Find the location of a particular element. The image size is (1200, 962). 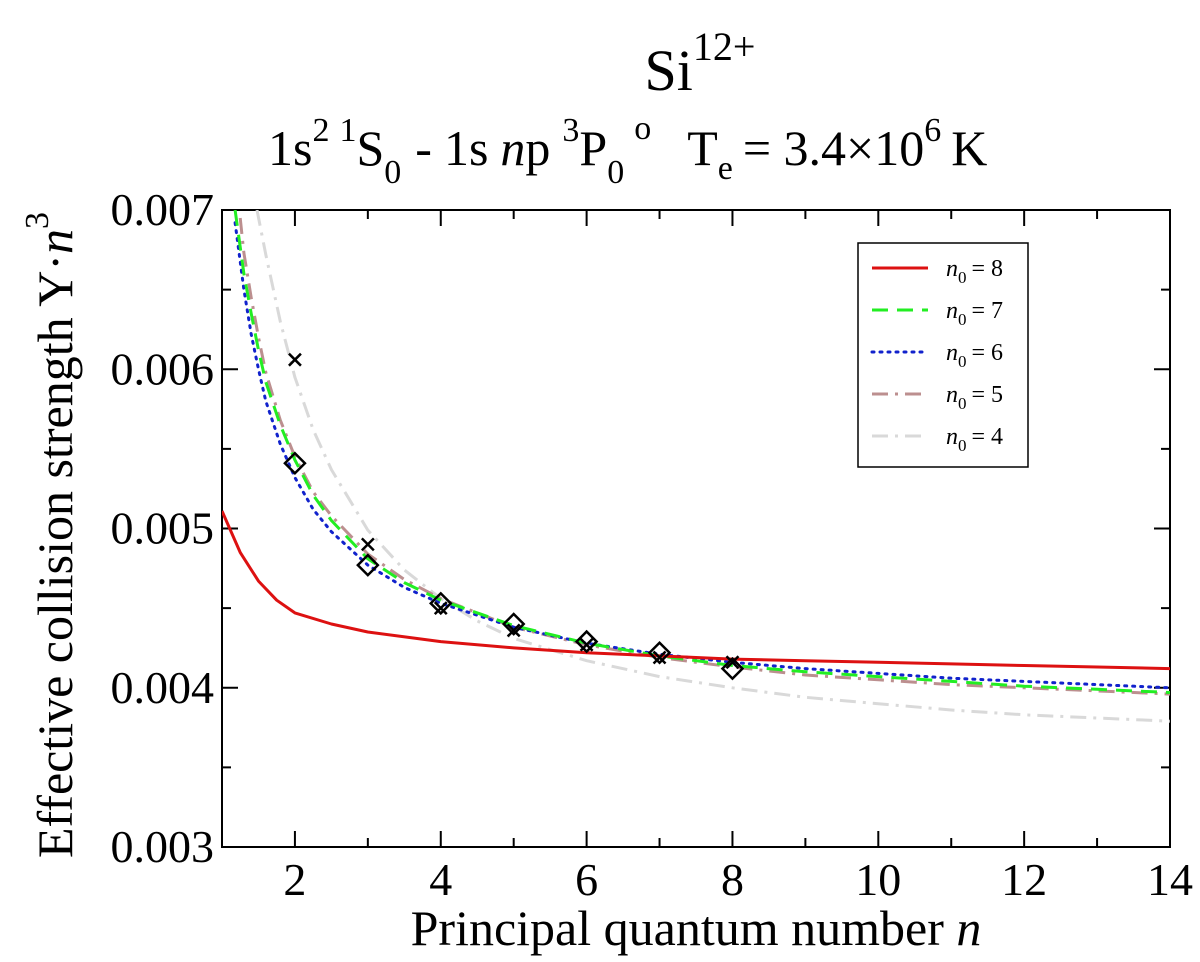

x-axis-label: Principal quantum number n is located at coordinates (696, 928).